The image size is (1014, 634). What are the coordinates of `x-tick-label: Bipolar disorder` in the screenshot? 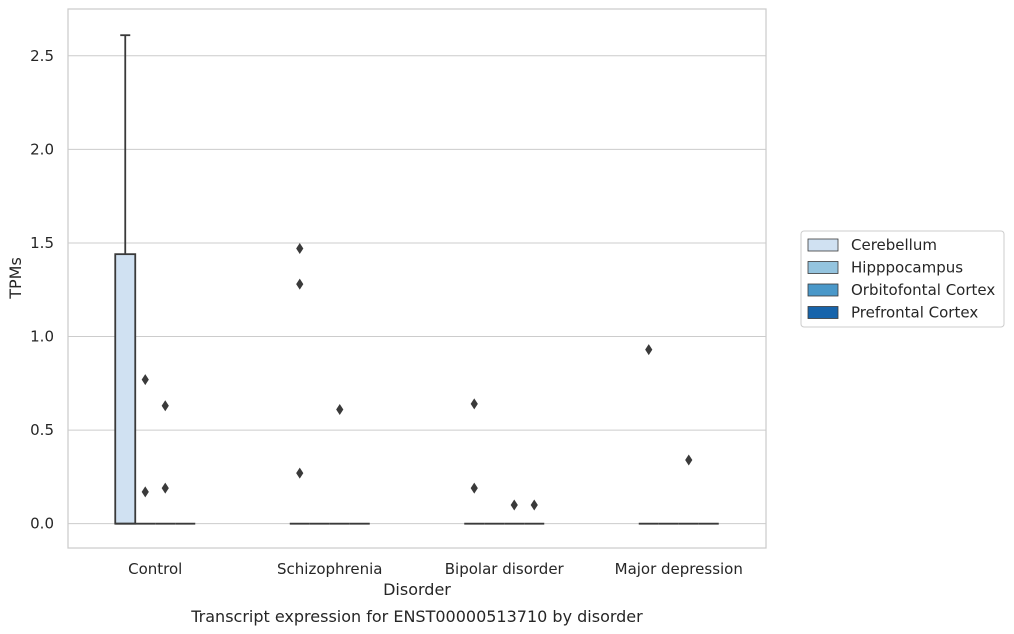 It's located at (505, 569).